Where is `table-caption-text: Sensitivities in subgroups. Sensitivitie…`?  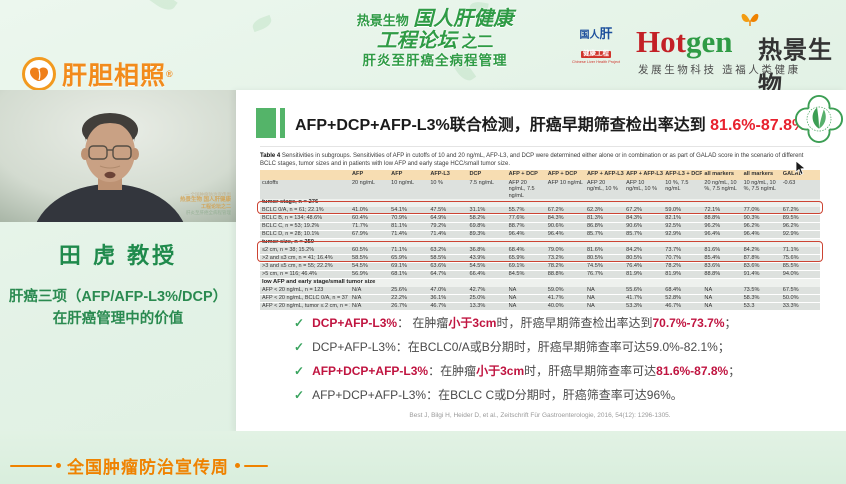
table-caption-text: Sensitivities in subgroups. Sensitivitie… is located at coordinates (532, 160).